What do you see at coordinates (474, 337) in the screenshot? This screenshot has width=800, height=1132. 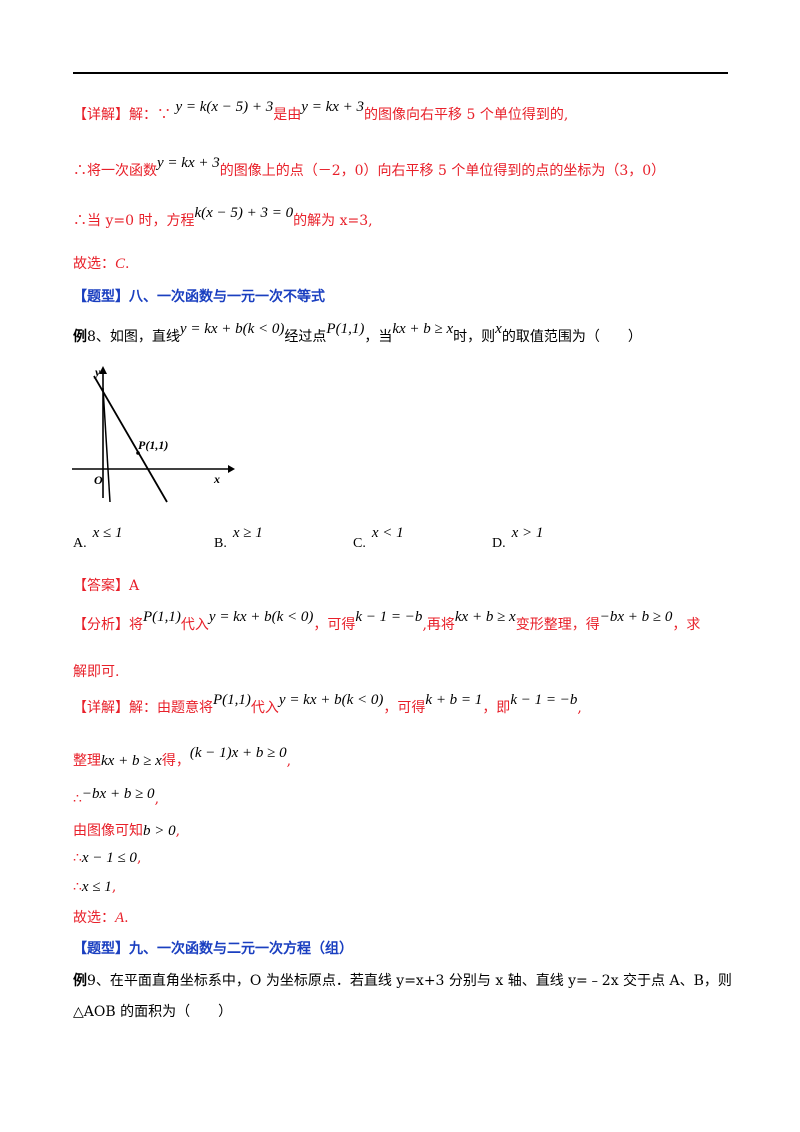 I see `question-text: 时，则` at bounding box center [474, 337].